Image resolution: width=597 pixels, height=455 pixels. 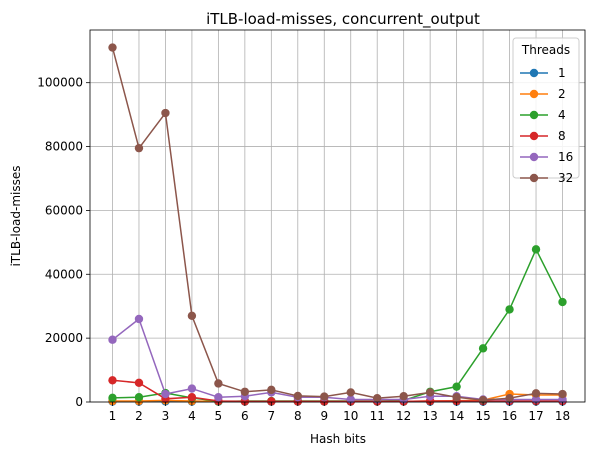 I want to click on x-tick-label: 9, so click(x=324, y=416).